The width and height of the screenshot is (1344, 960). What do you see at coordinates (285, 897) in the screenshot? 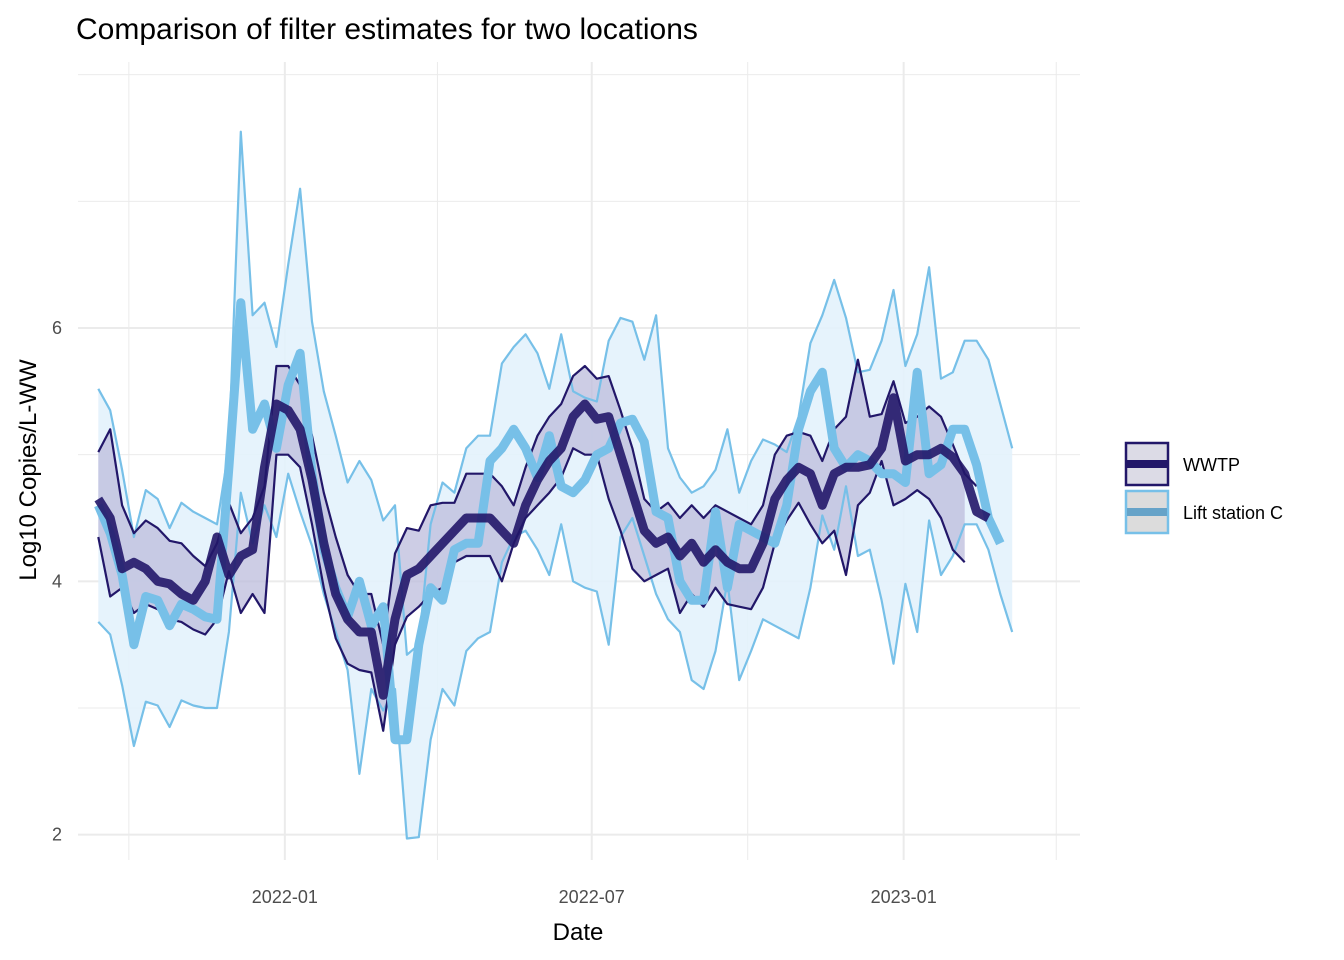
I see `x-tick-label: 2022-01` at bounding box center [285, 897].